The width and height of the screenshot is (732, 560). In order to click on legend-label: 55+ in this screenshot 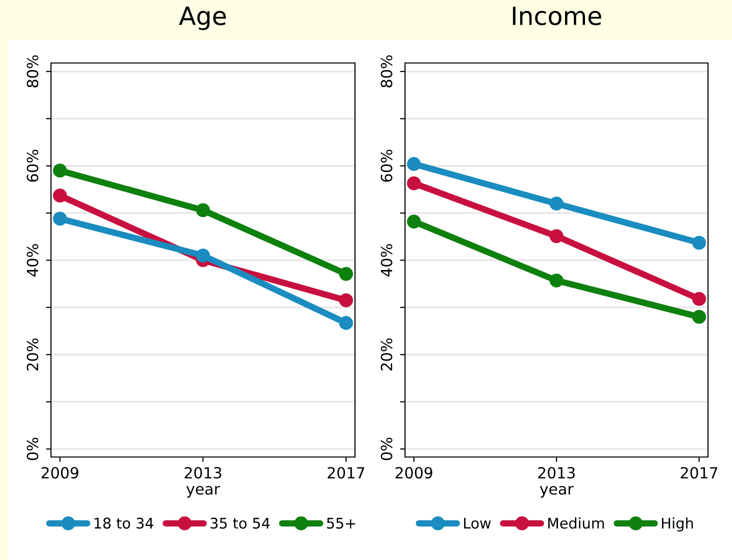, I will do `click(341, 523)`.